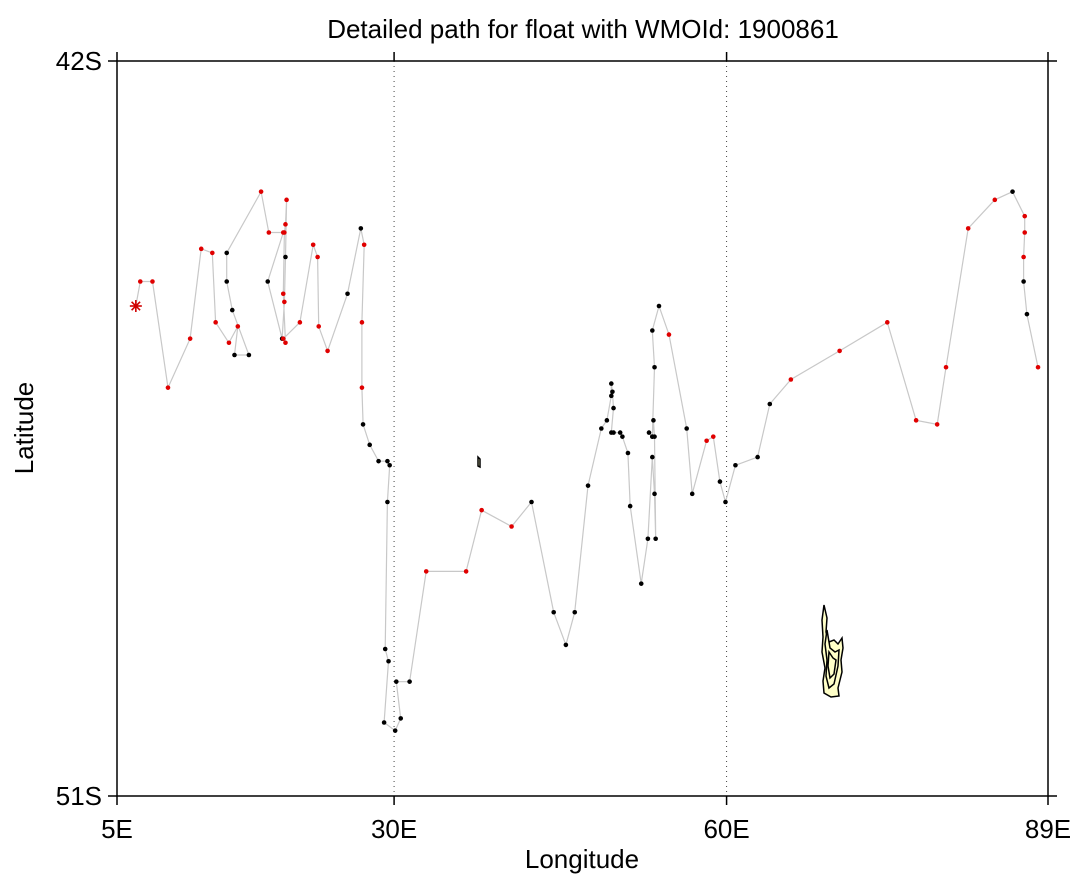  Describe the element at coordinates (79, 796) in the screenshot. I see `y-tick-label--51: 51S` at that location.